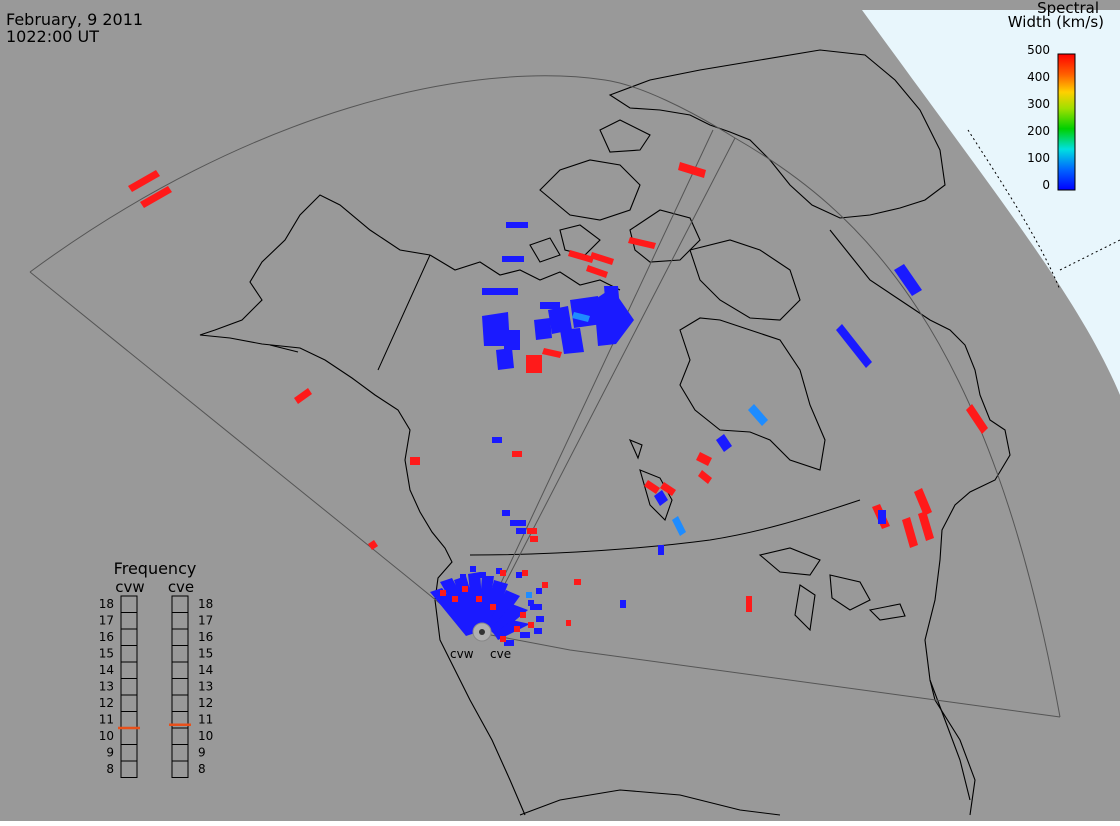  What do you see at coordinates (1066, 122) in the screenshot?
I see `colorbar-gradient` at bounding box center [1066, 122].